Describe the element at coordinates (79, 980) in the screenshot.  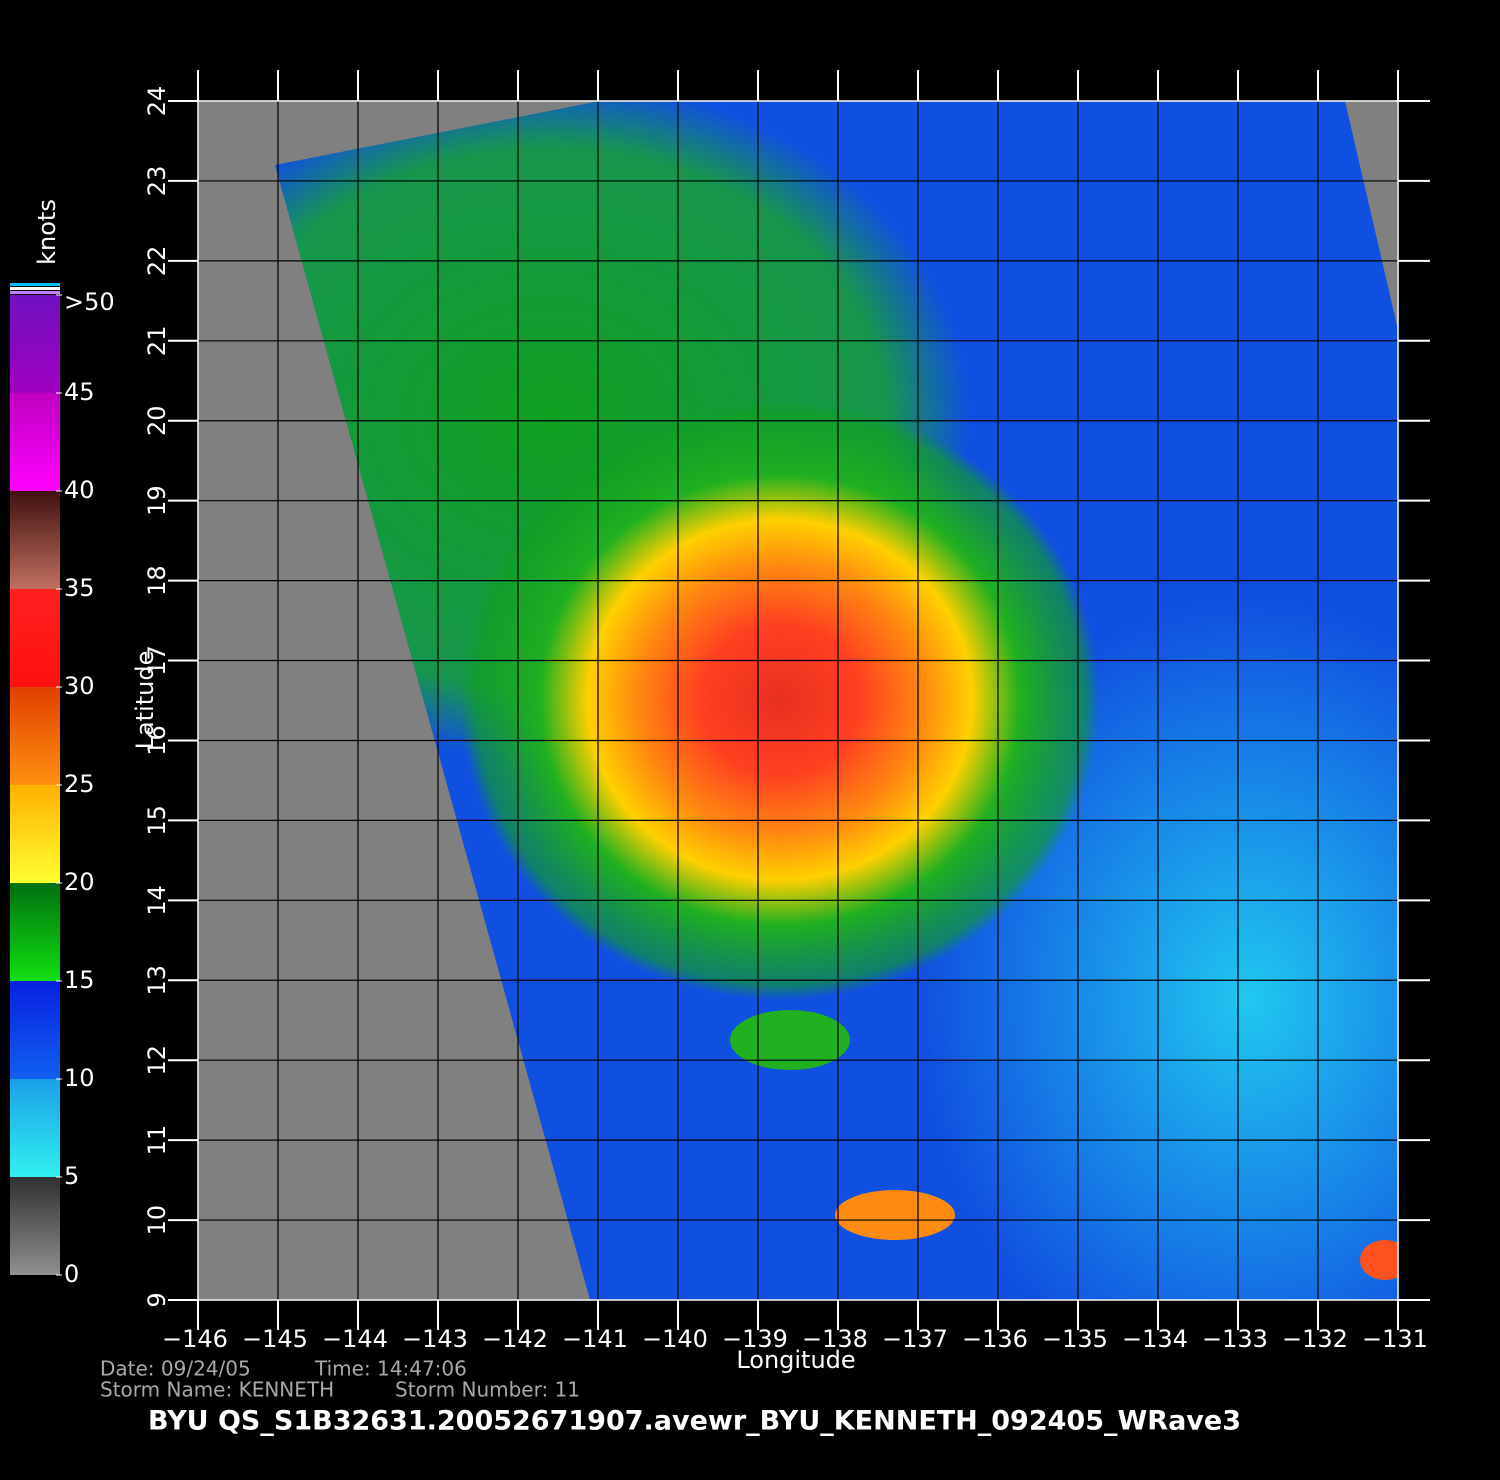
I see `colorbar-tick-label: 15` at that location.